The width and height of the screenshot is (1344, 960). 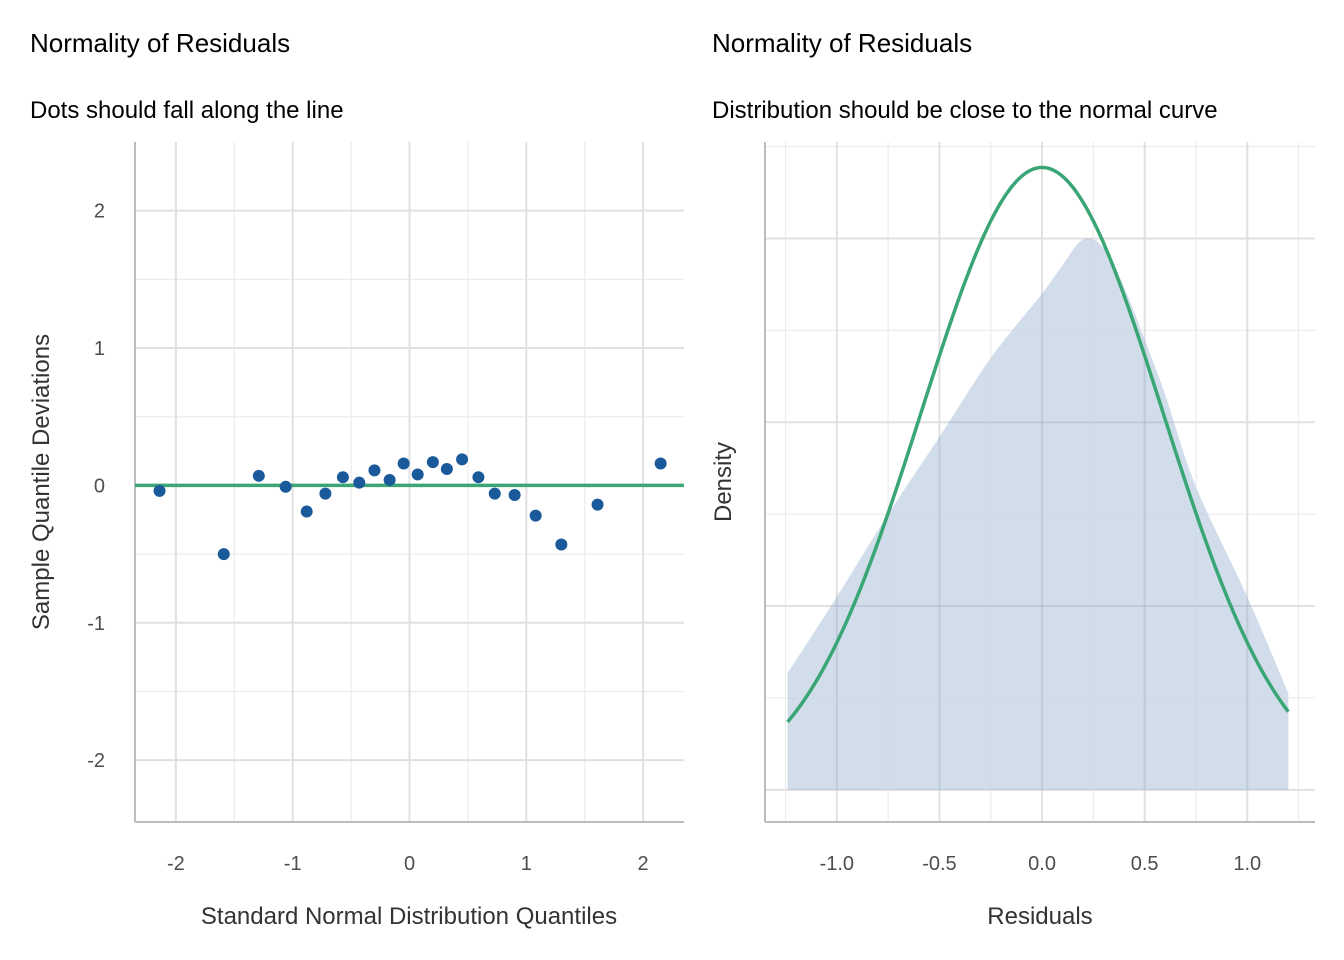 I want to click on qq-x-tick-label: -2, so click(x=176, y=864).